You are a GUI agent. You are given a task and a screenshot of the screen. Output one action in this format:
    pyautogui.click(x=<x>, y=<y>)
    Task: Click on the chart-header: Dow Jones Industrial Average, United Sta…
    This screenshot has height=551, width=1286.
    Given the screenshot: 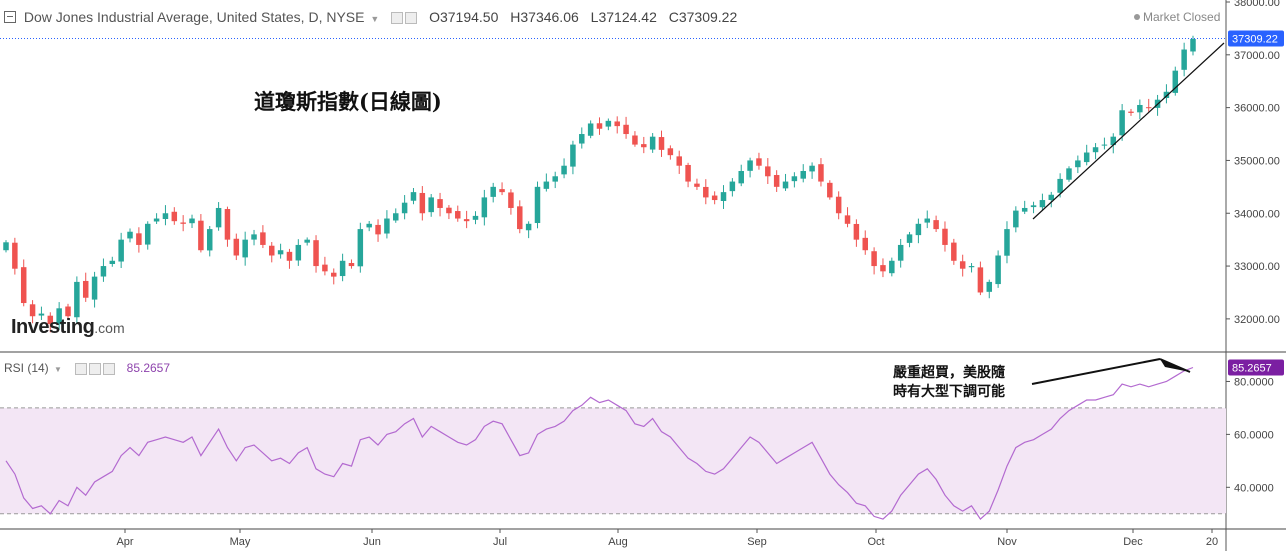 What is the action you would take?
    pyautogui.click(x=370, y=17)
    